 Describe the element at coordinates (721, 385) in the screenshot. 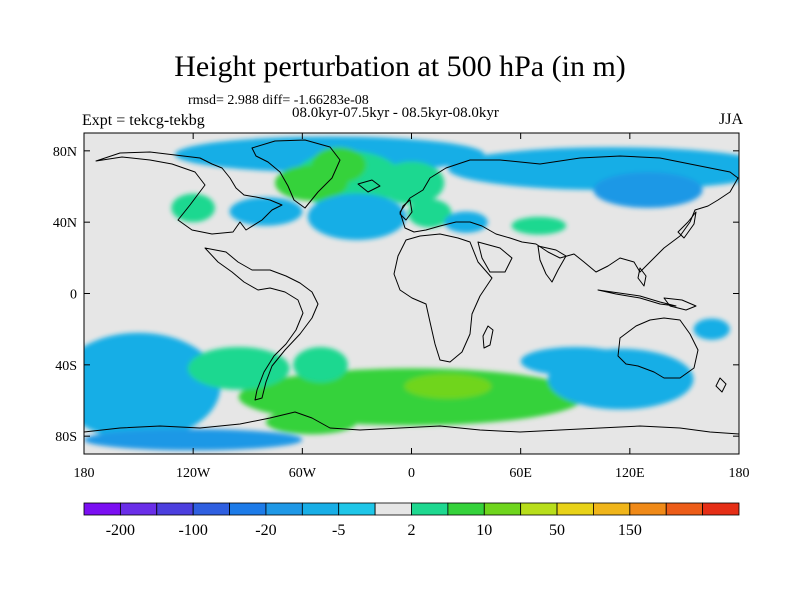

I see `coast-new-zealand` at that location.